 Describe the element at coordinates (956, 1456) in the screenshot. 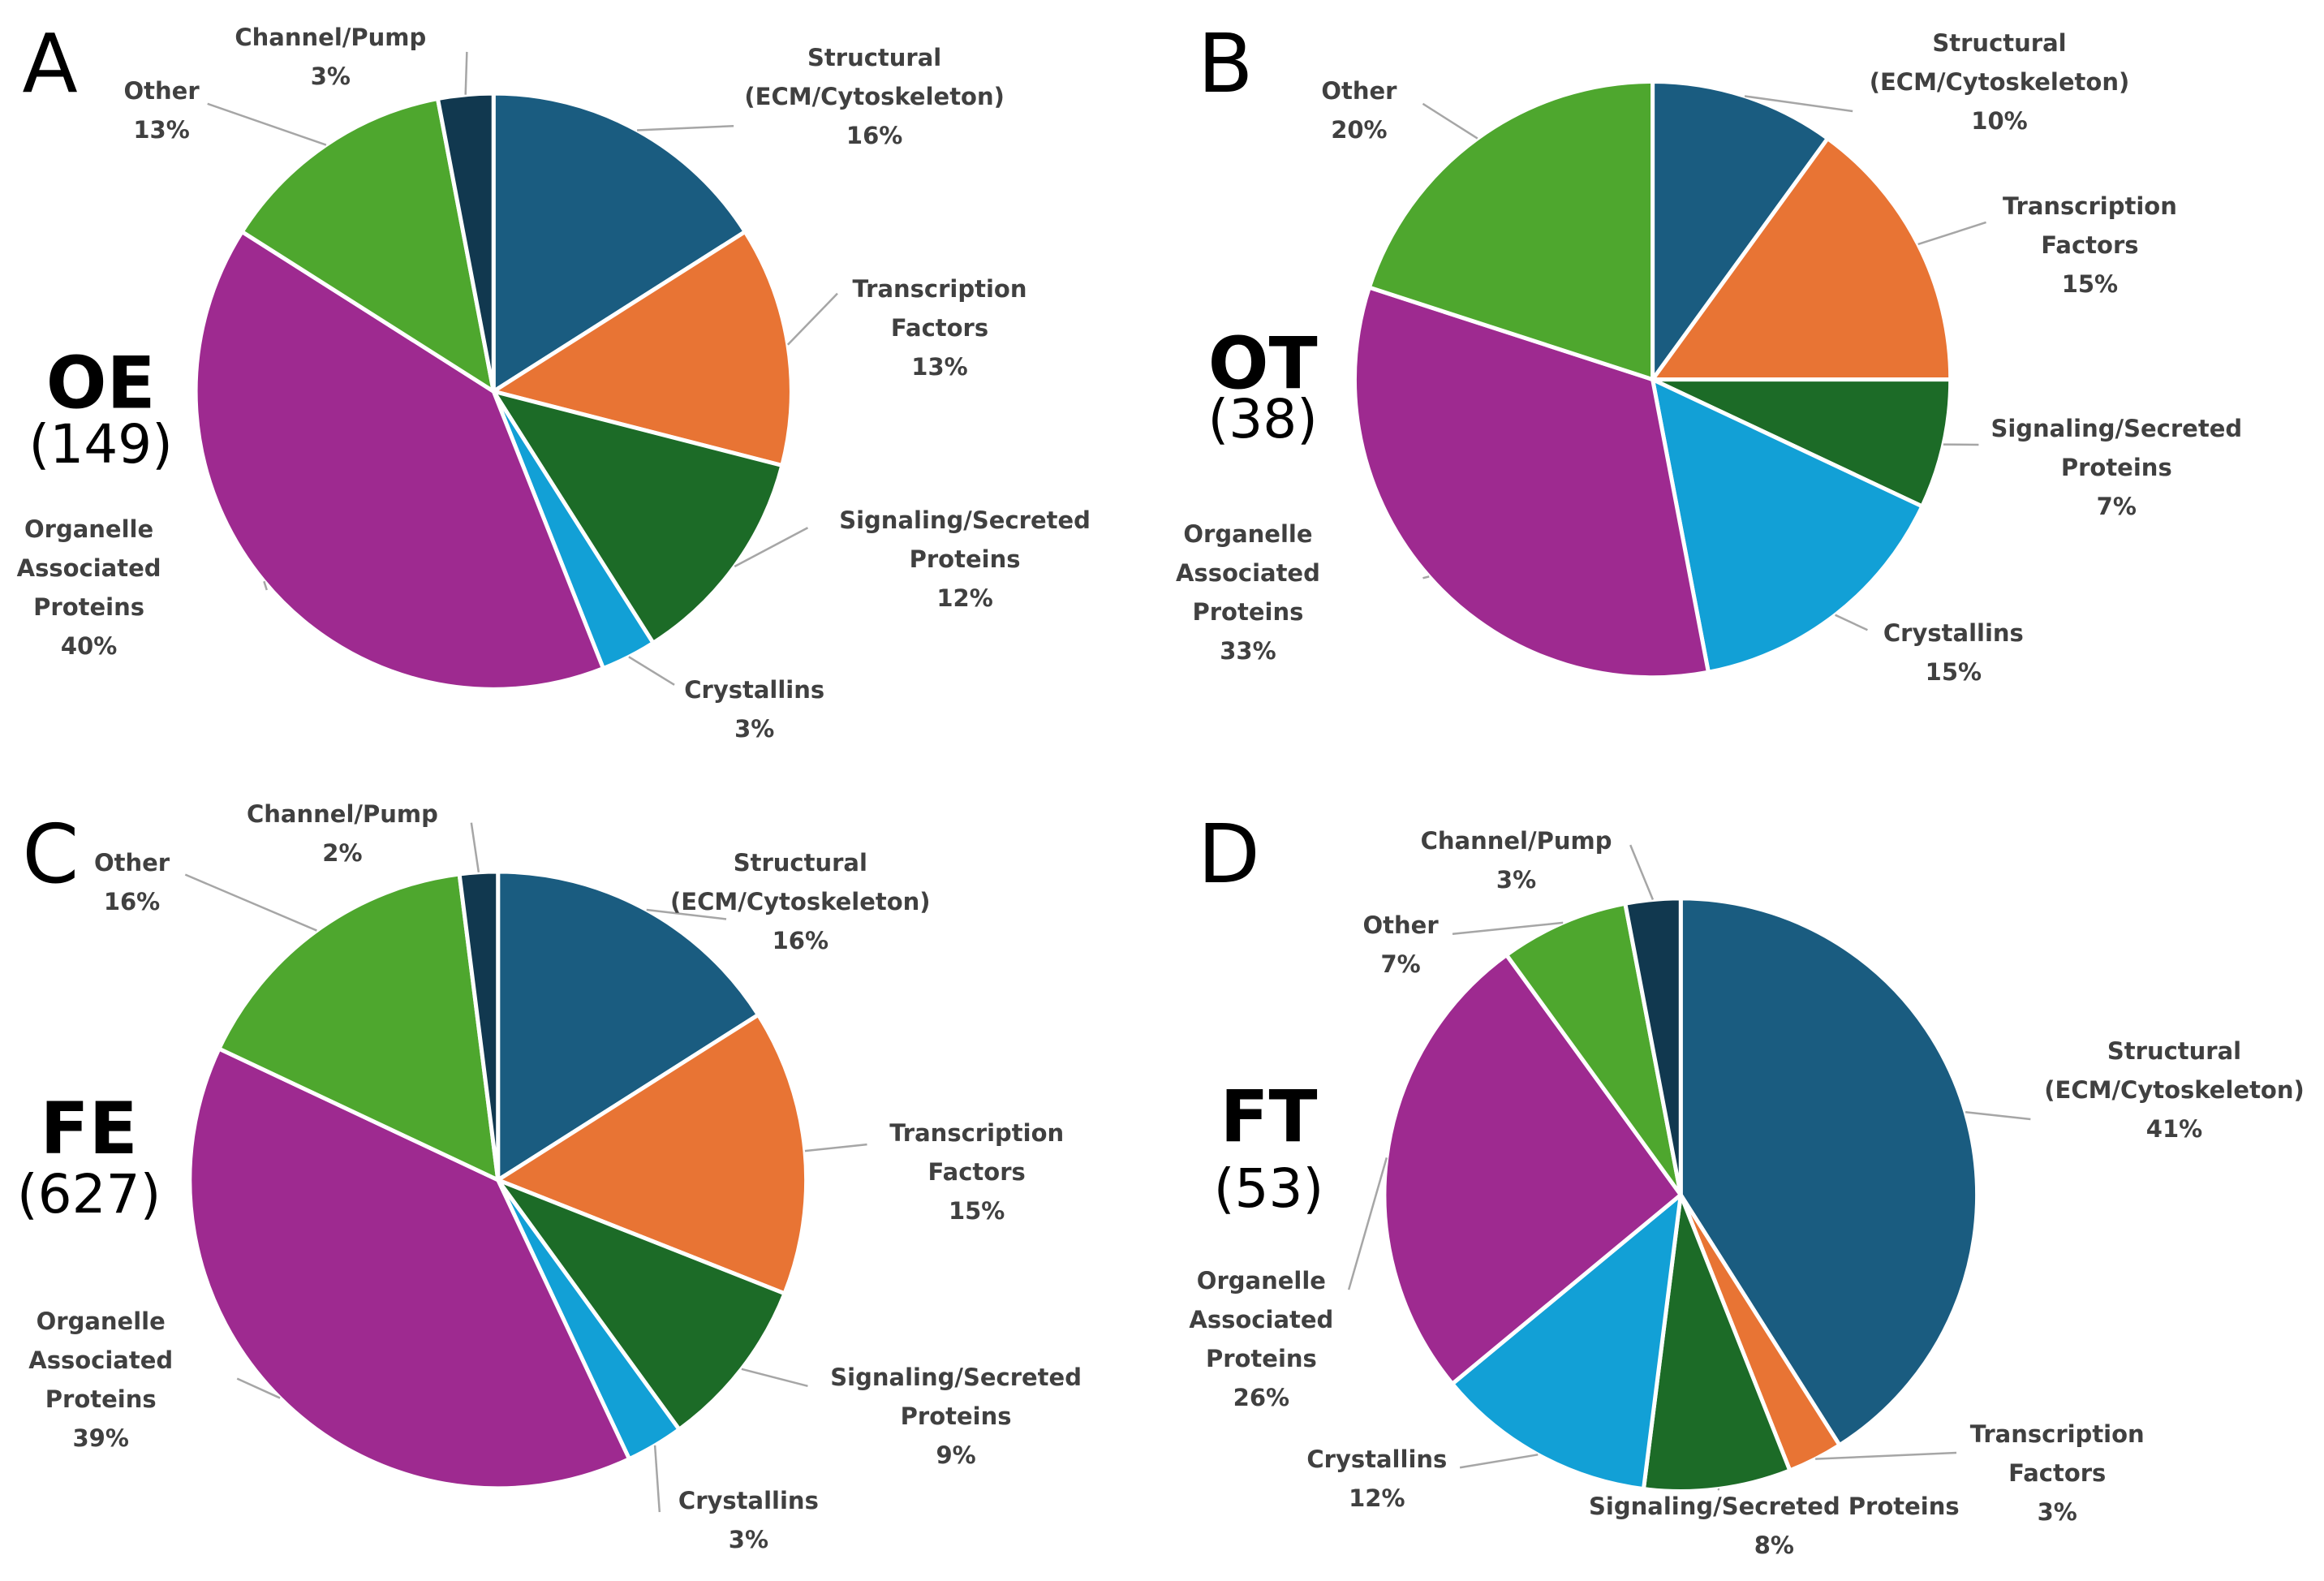

I see `slice-percent: 9%` at that location.